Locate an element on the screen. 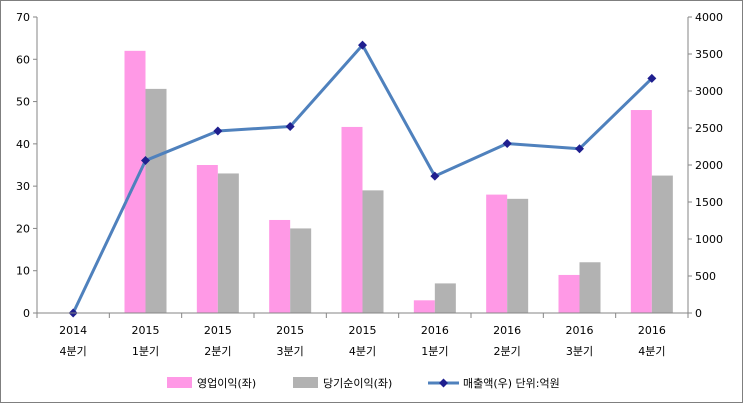 The image size is (743, 406). legend-swatch-net-income is located at coordinates (305, 382).